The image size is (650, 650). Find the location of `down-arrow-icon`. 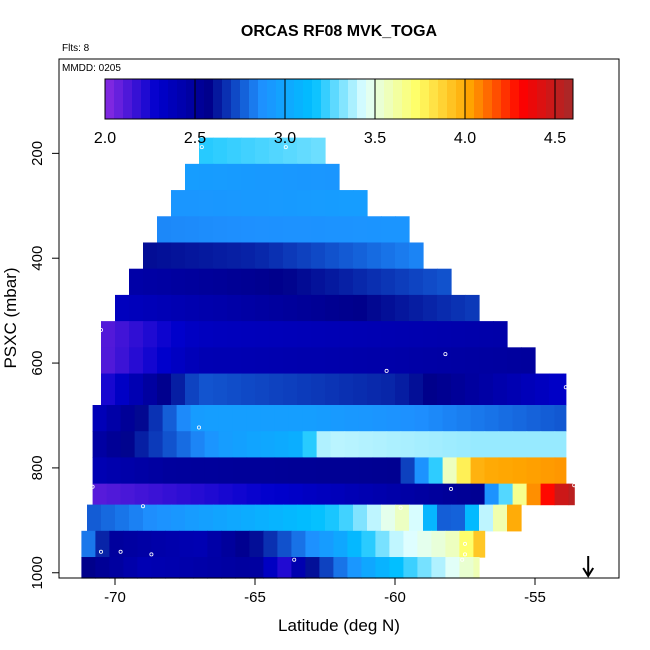

down-arrow-icon is located at coordinates (588, 567).